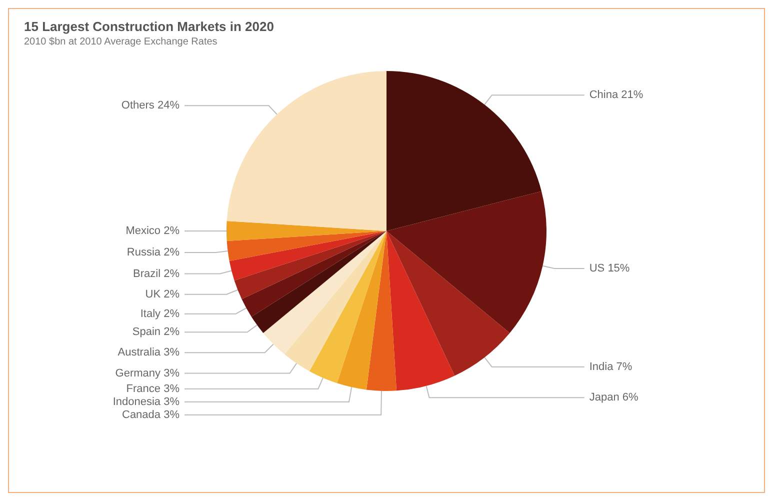 The height and width of the screenshot is (503, 775). I want to click on slice-label: Australia 3%, so click(149, 352).